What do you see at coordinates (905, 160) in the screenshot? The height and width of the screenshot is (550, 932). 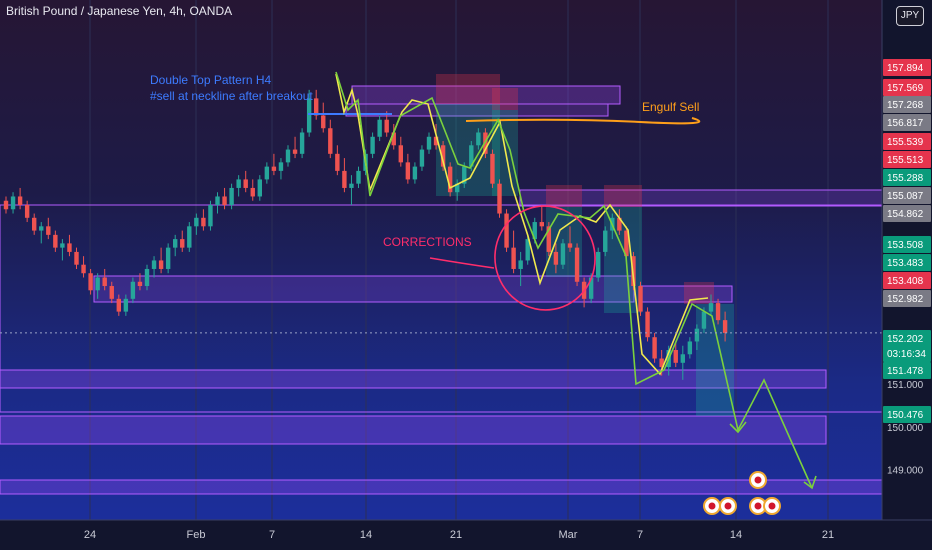 I see `price-label: 155.513` at bounding box center [905, 160].